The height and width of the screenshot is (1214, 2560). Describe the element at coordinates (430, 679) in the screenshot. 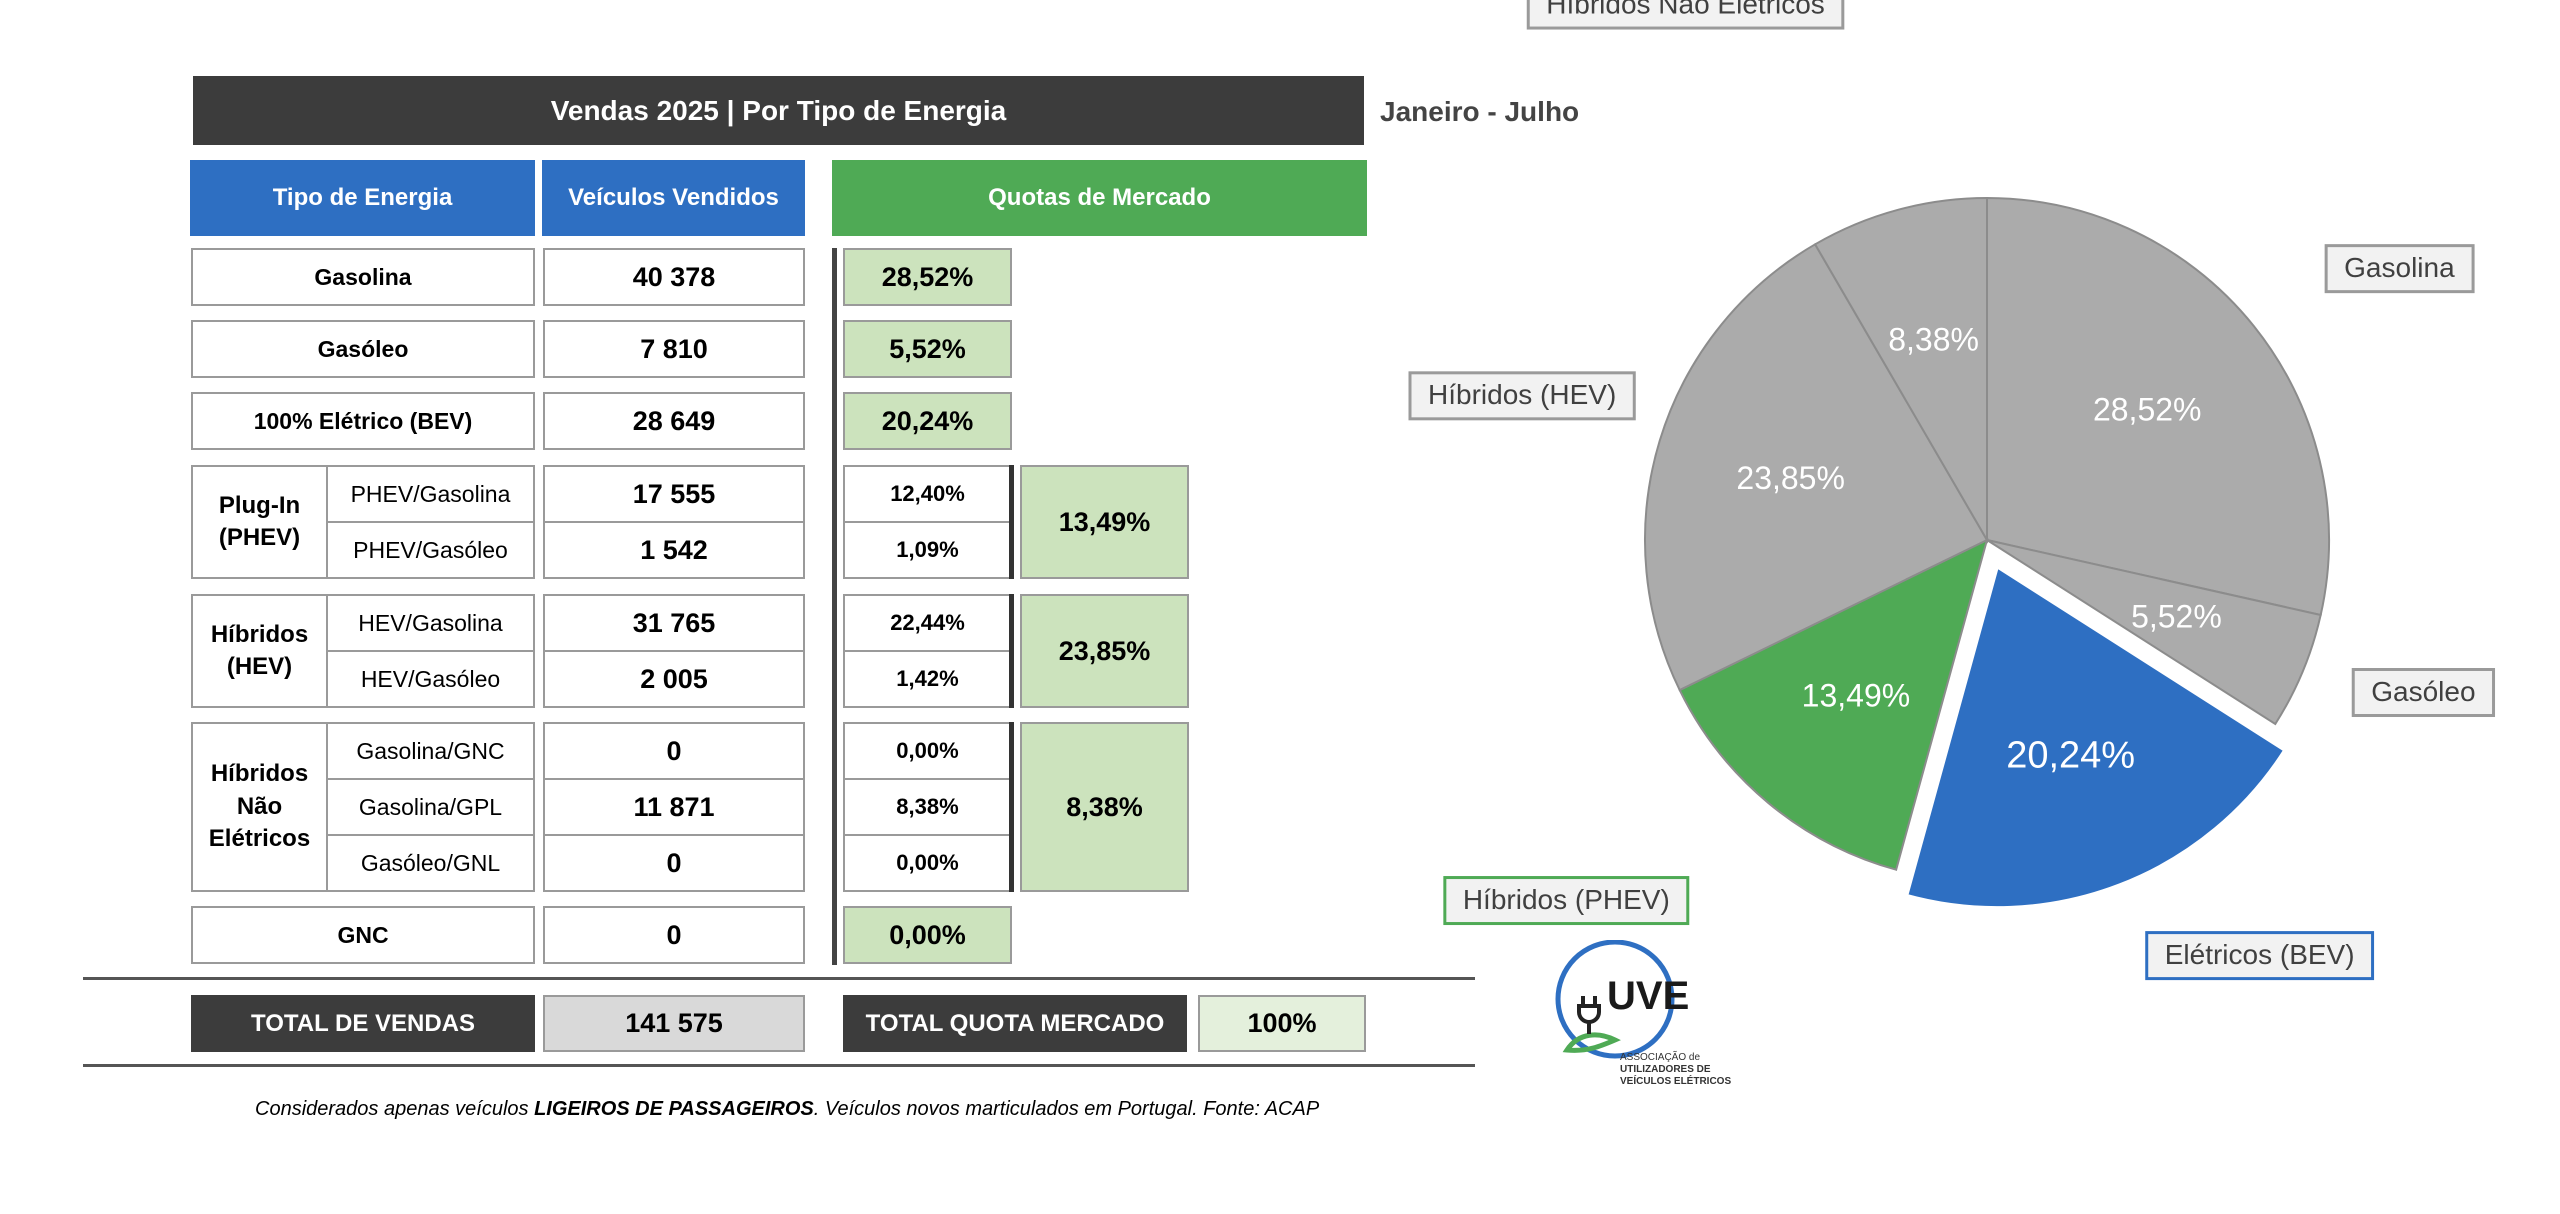

I see `row-label-hev-gasoleo: HEV/Gasóleo` at that location.